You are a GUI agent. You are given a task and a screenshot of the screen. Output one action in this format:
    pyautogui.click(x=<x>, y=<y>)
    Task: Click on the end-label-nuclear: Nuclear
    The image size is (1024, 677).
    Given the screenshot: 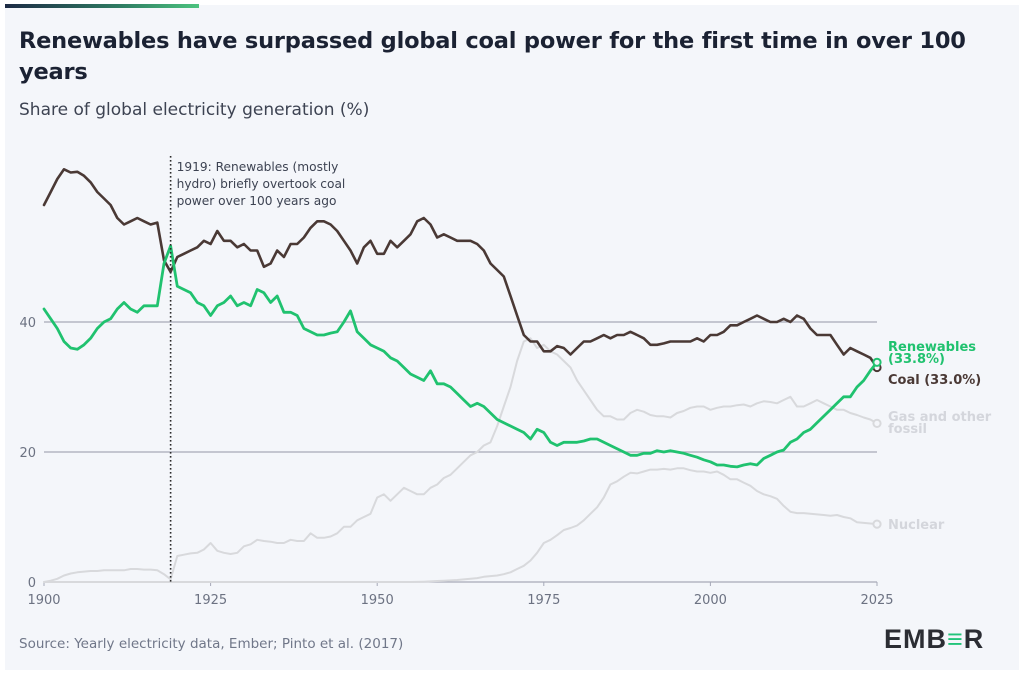 What is the action you would take?
    pyautogui.click(x=916, y=525)
    